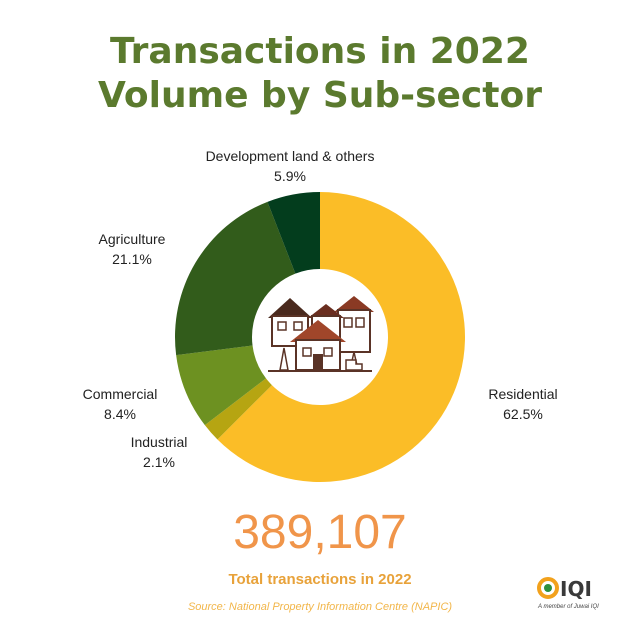 This screenshot has width=640, height=640. Describe the element at coordinates (523, 394) in the screenshot. I see `label-residential-name: Residential` at that location.